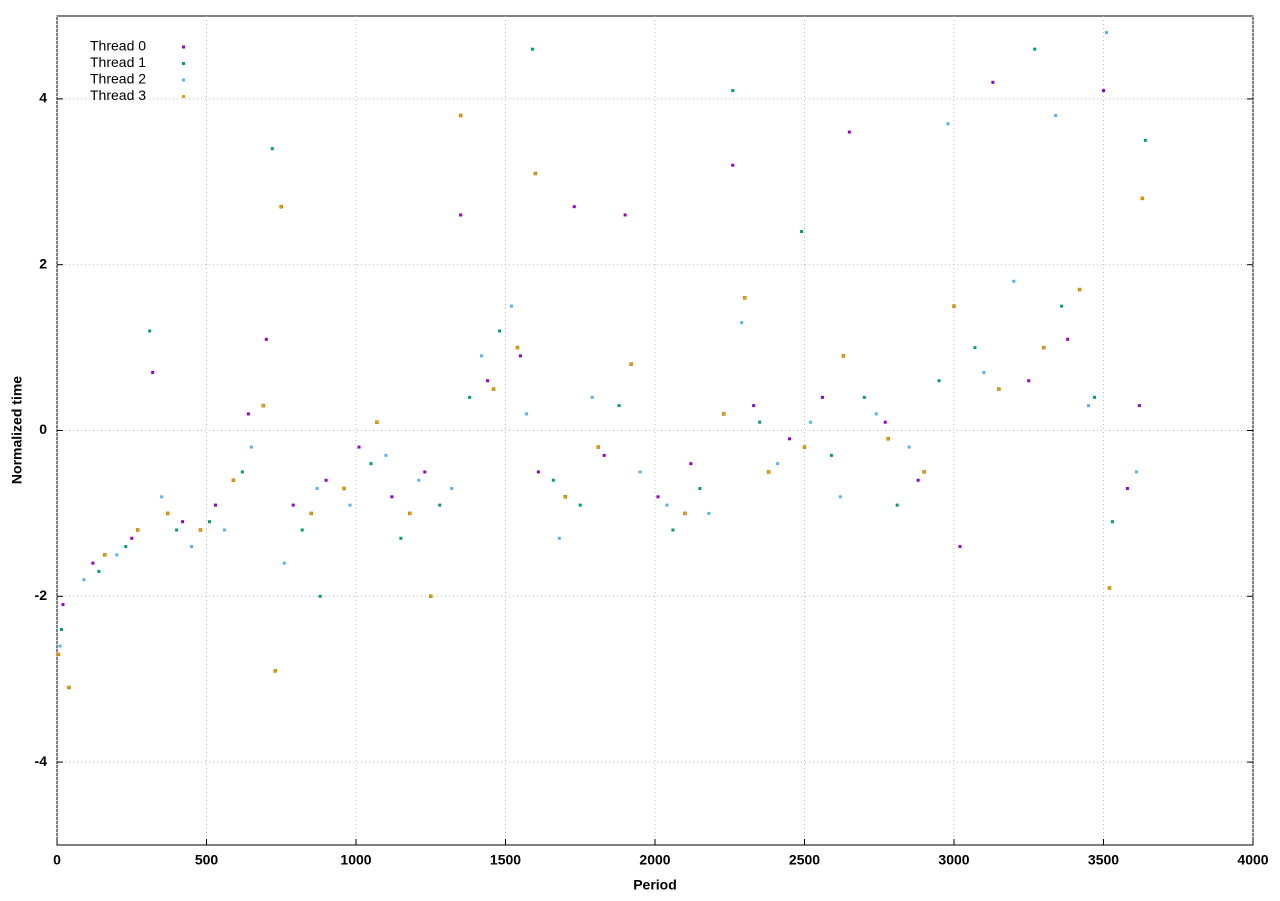 This screenshot has width=1280, height=901. What do you see at coordinates (43, 429) in the screenshot?
I see `y-tick-label: 0` at bounding box center [43, 429].